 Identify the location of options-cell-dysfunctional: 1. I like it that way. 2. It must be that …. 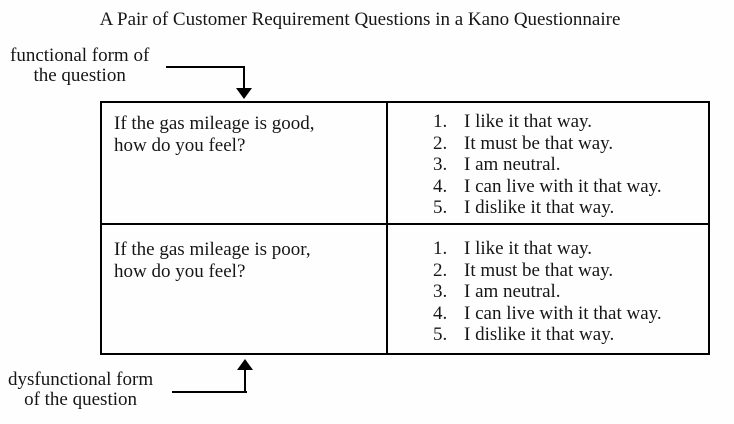
(548, 289).